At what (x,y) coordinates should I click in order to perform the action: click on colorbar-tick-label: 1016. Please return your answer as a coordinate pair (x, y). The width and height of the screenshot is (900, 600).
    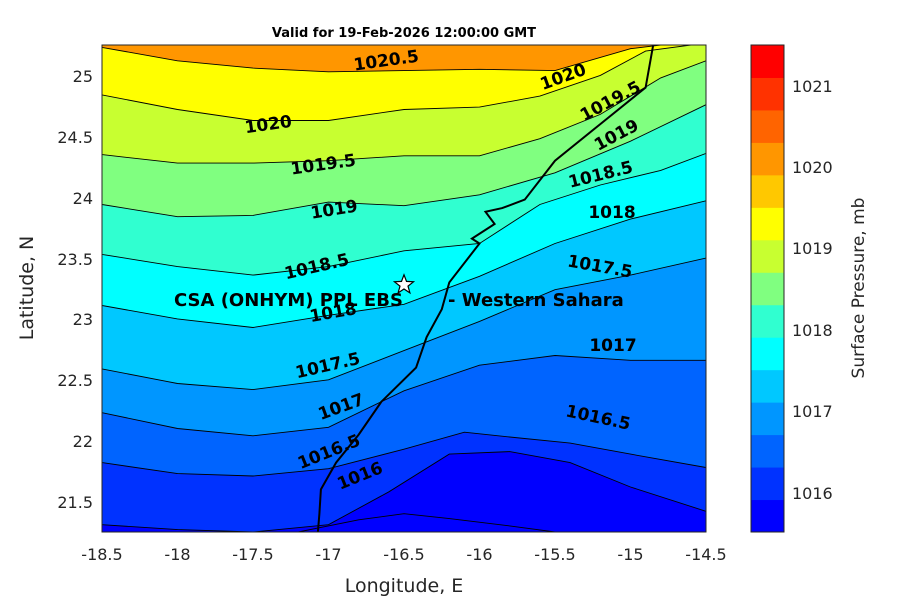
    Looking at the image, I should click on (812, 493).